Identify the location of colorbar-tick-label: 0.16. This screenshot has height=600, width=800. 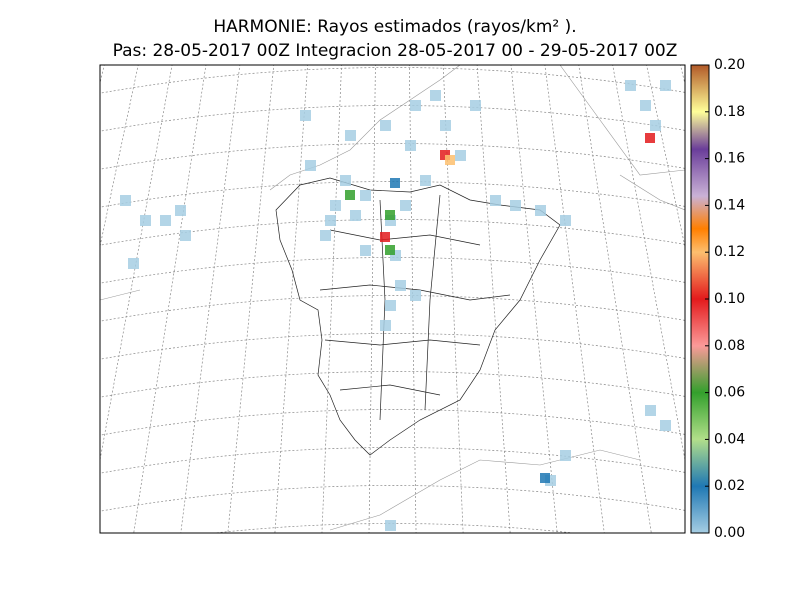
(729, 159).